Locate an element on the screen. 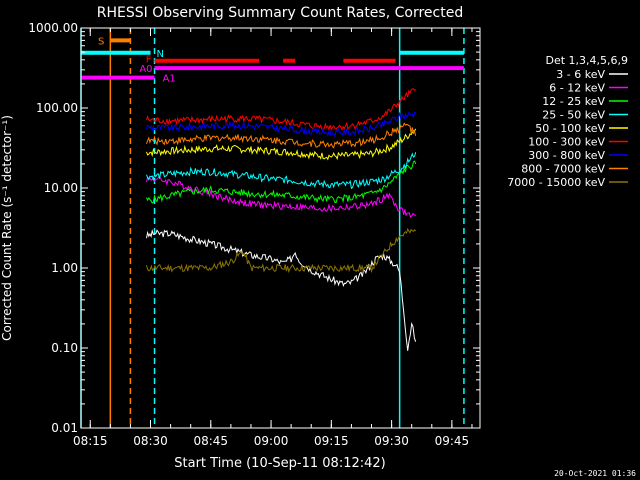  x-tick-label: 08:30 is located at coordinates (150, 441).